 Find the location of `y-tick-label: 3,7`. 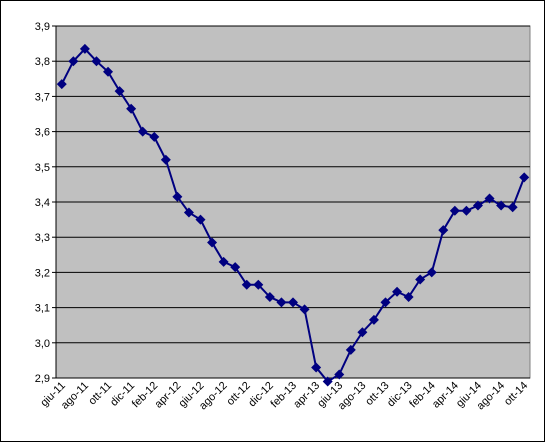

y-tick-label: 3,7 is located at coordinates (42, 97).